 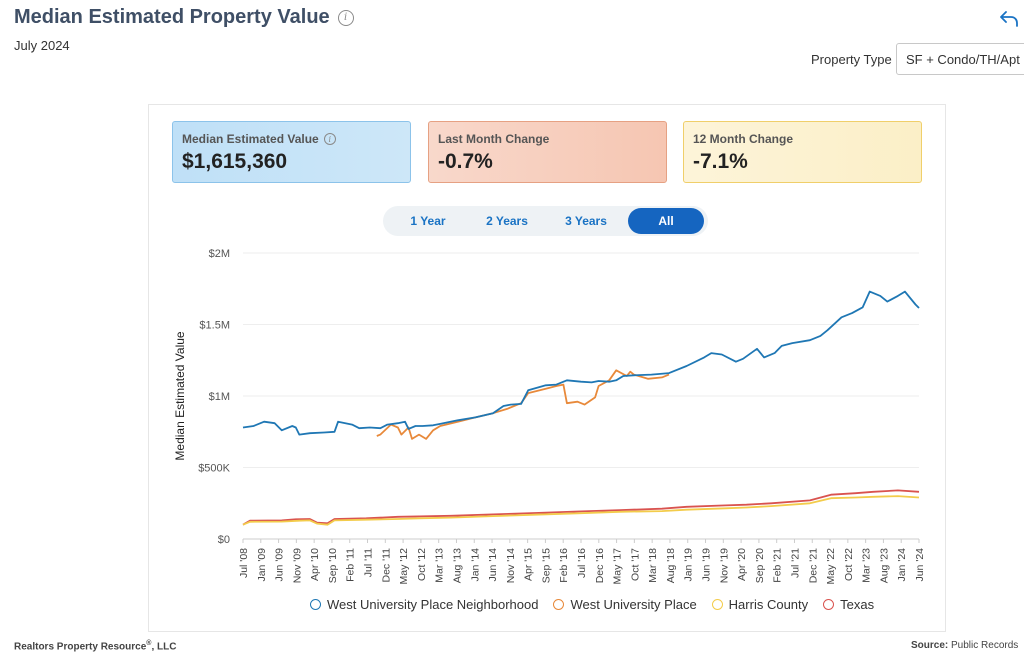 I want to click on x-tick-label: Dec '21, so click(x=813, y=565).